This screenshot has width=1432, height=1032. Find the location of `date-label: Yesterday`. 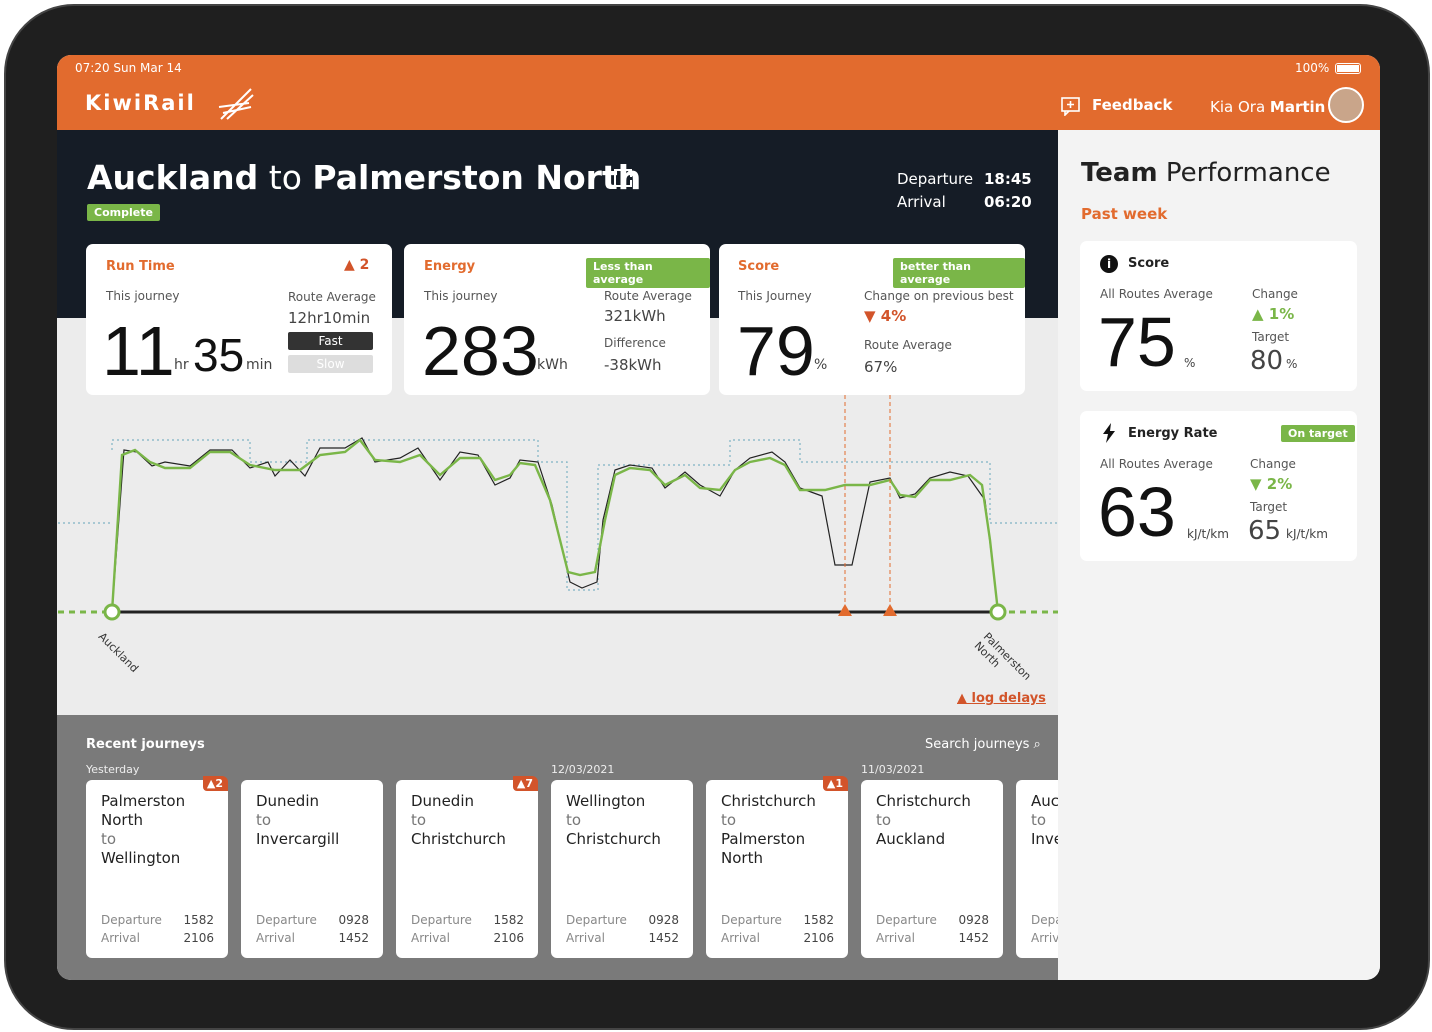

date-label: Yesterday is located at coordinates (113, 769).